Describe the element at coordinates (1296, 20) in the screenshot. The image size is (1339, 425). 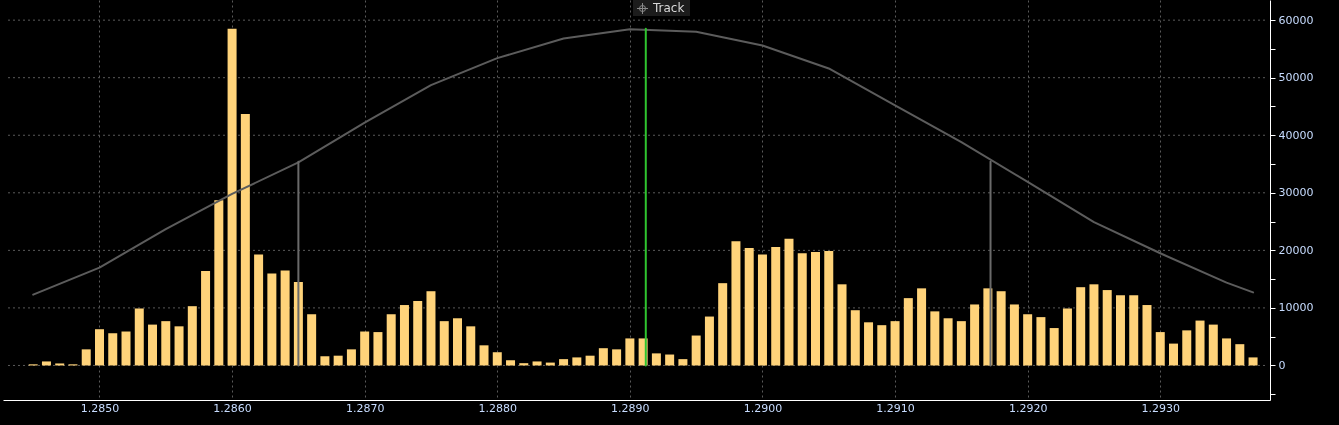
I see `y-tick-label: 60000` at that location.